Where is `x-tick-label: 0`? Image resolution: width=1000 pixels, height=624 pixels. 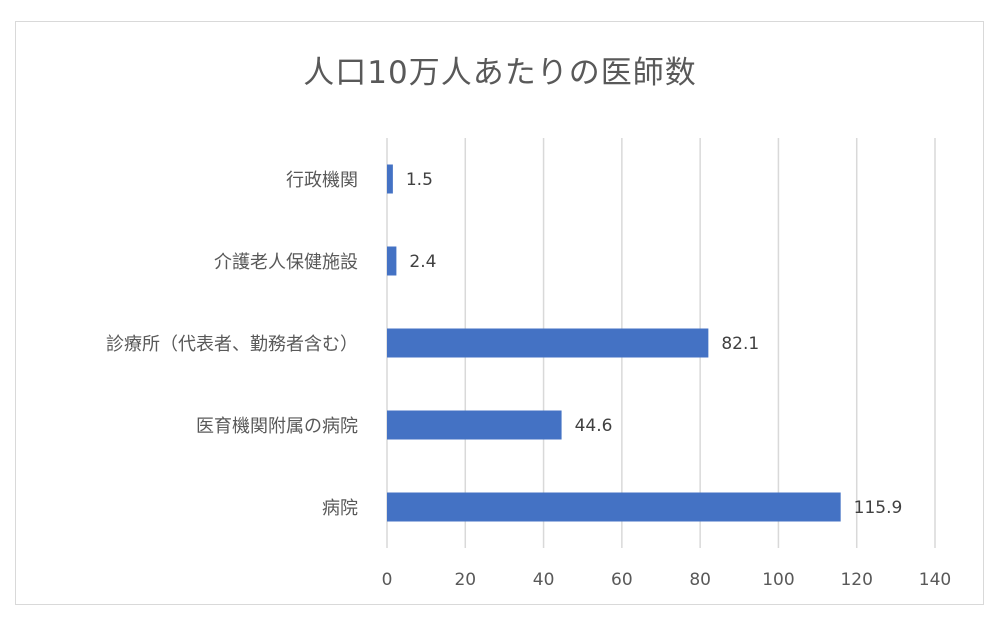
x-tick-label: 0 is located at coordinates (387, 580).